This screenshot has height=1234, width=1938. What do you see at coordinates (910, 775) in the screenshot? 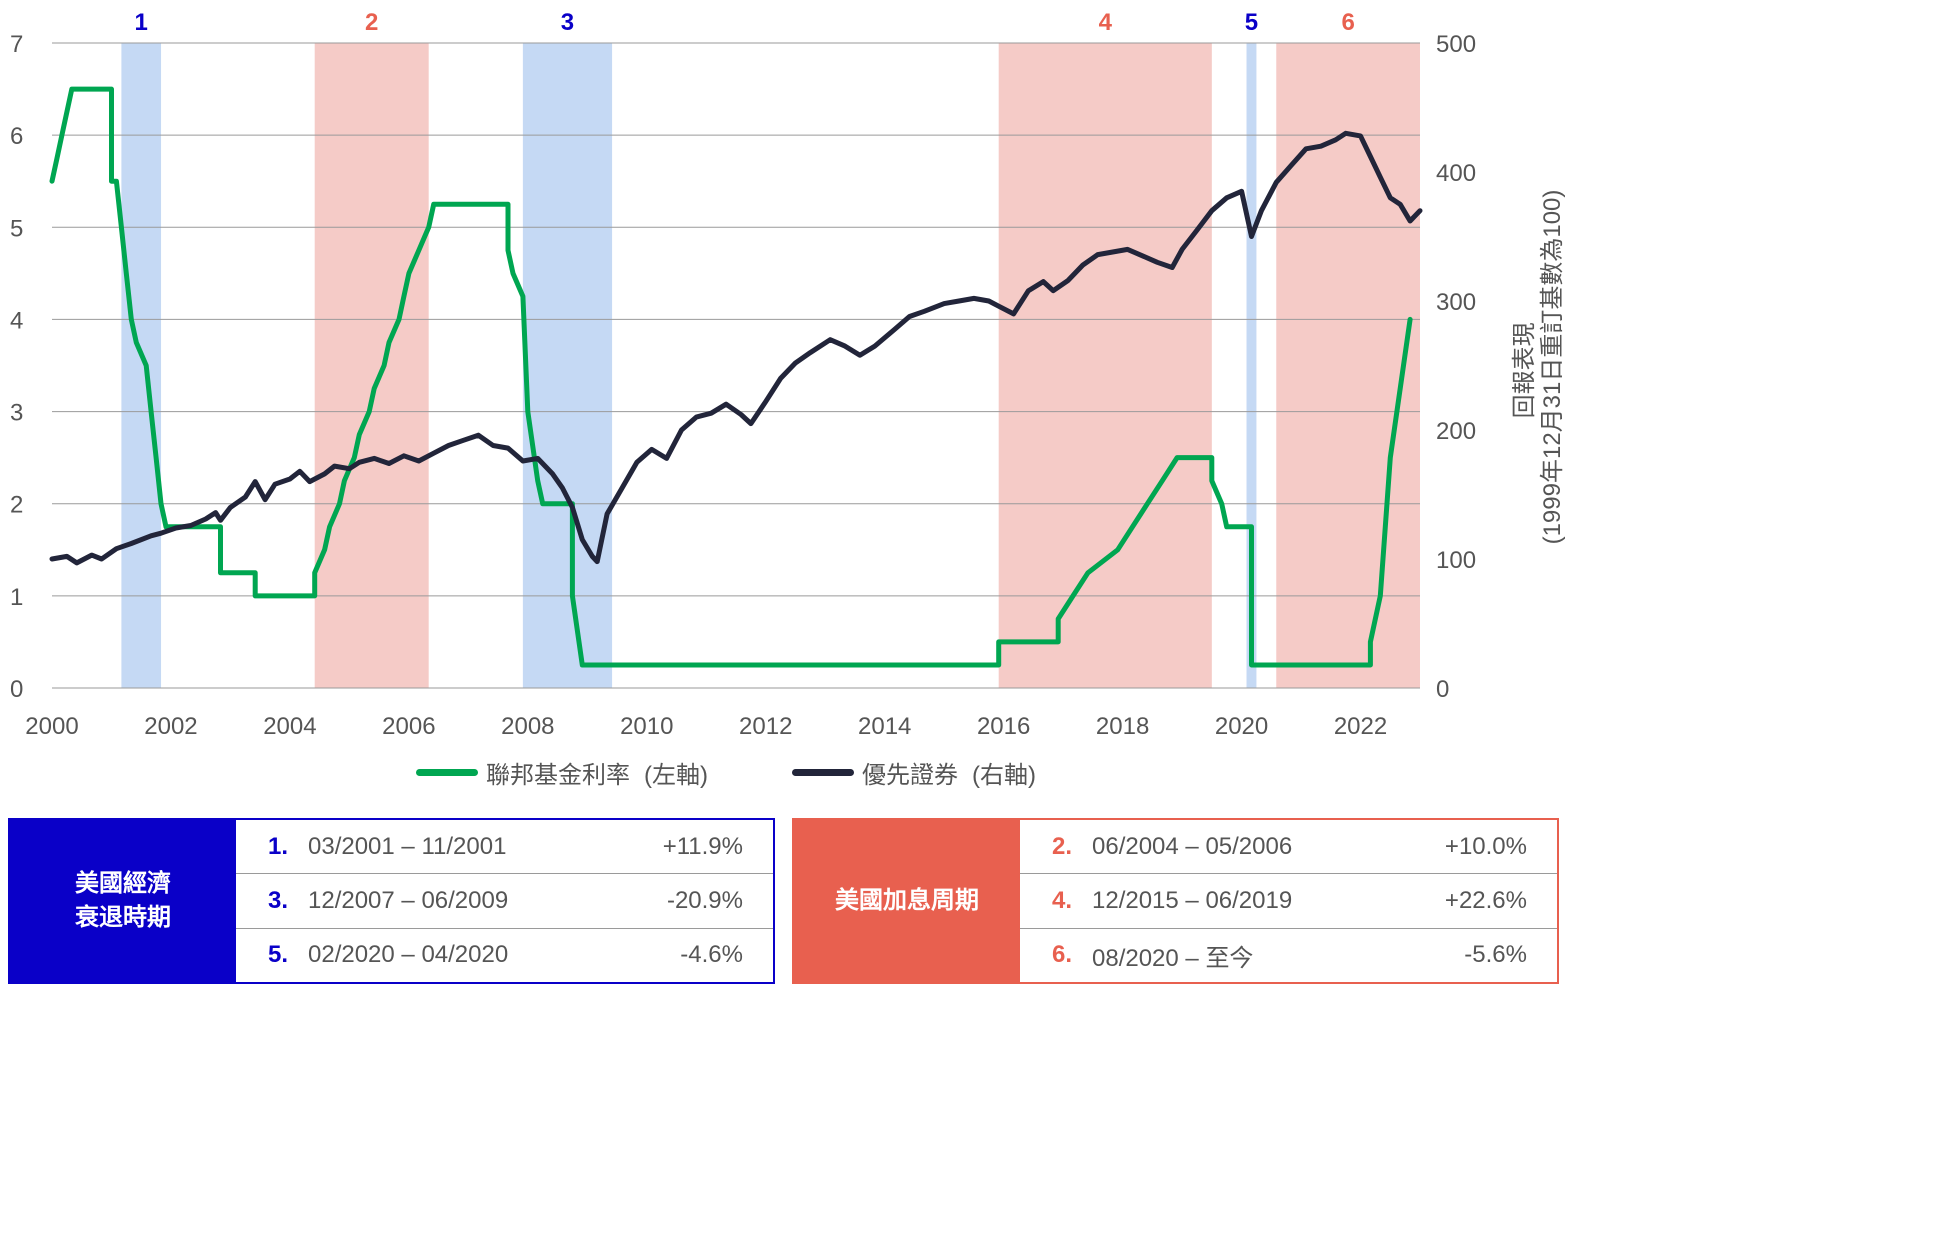
I see `legend-label-preferred-securities: 優先證券` at bounding box center [910, 775].